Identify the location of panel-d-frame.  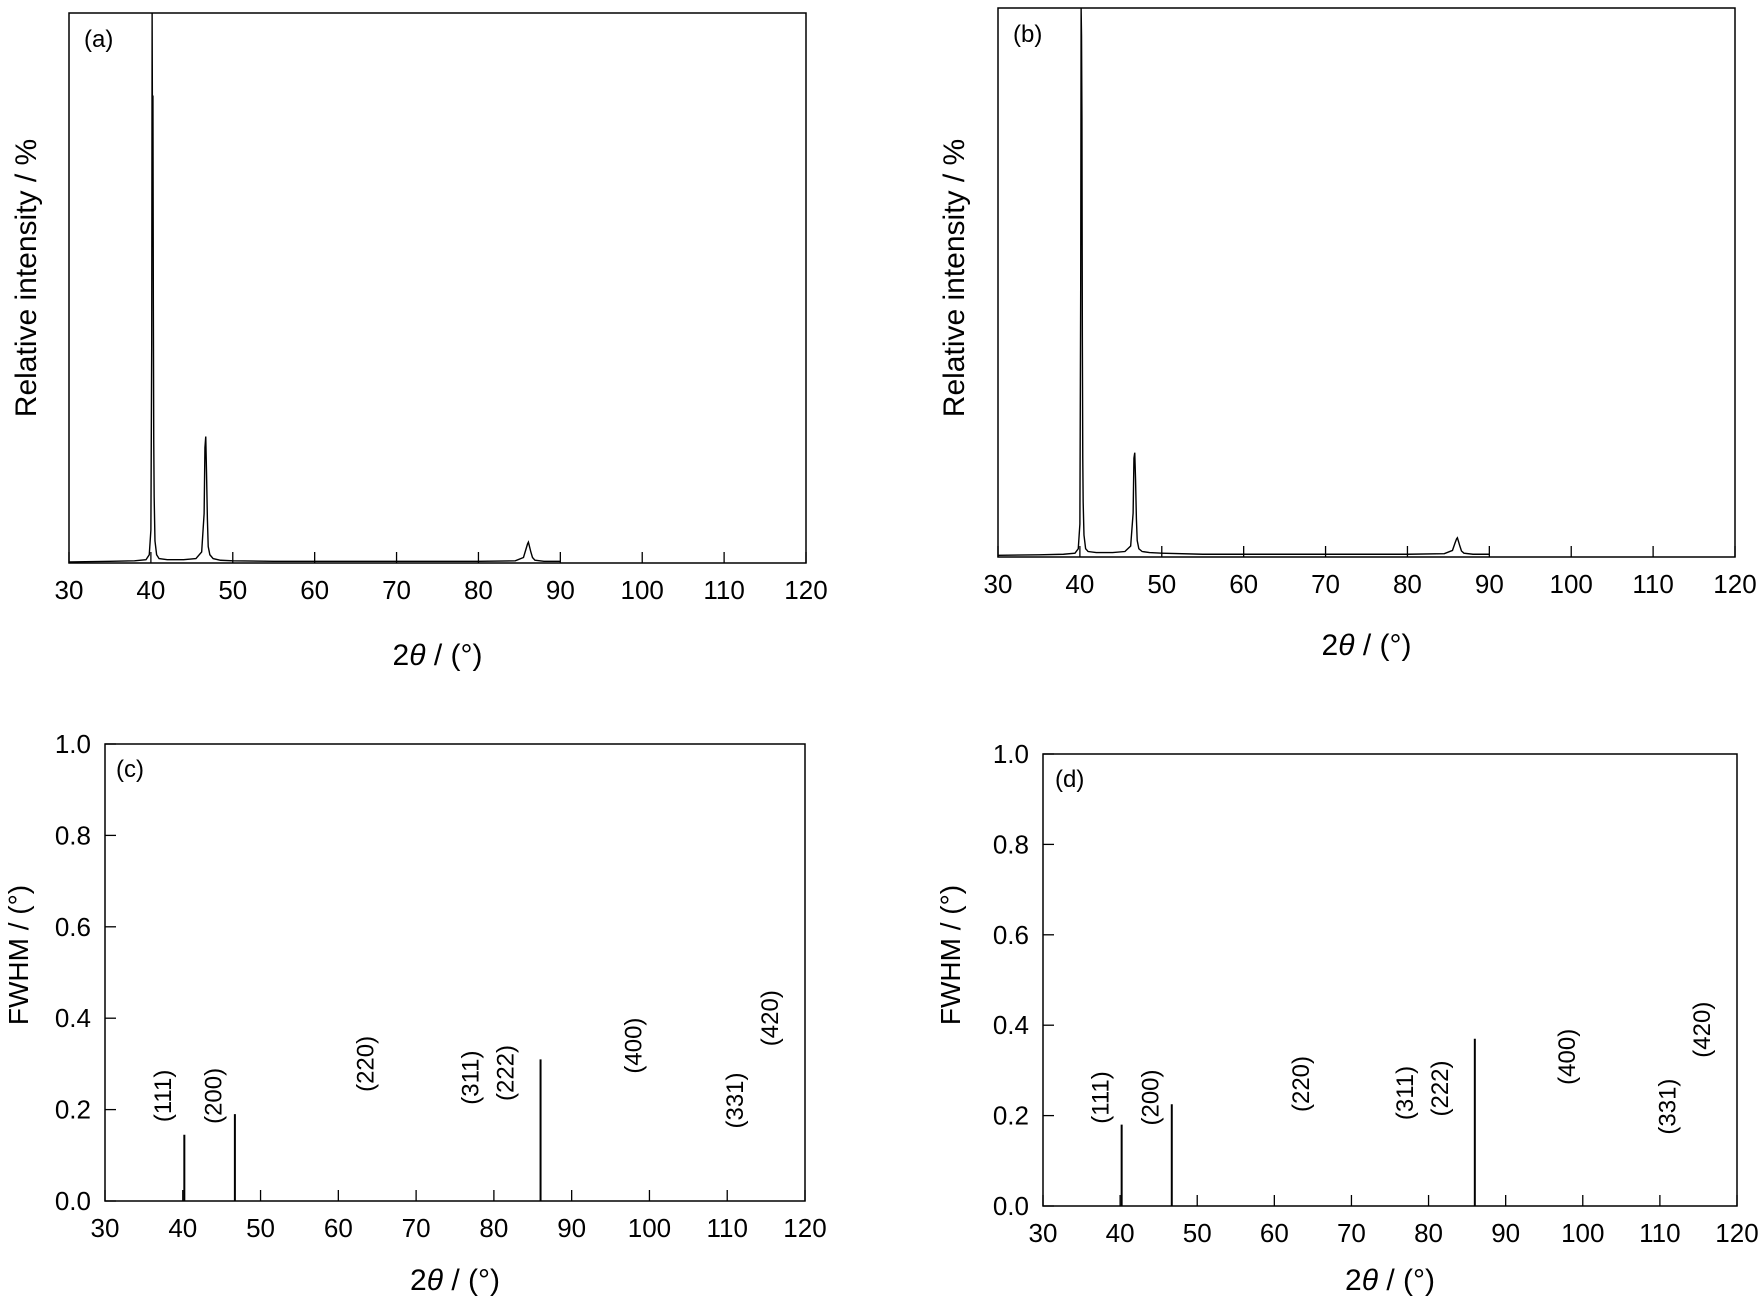
(1390, 980).